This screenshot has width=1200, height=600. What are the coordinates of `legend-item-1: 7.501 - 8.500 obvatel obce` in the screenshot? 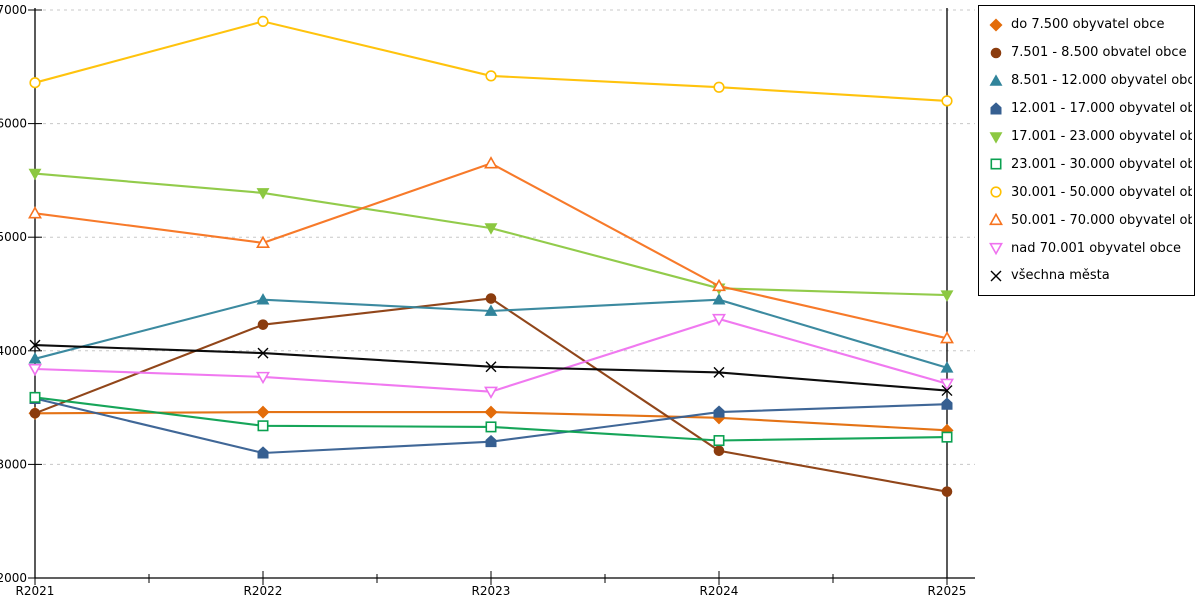 It's located at (1090, 53).